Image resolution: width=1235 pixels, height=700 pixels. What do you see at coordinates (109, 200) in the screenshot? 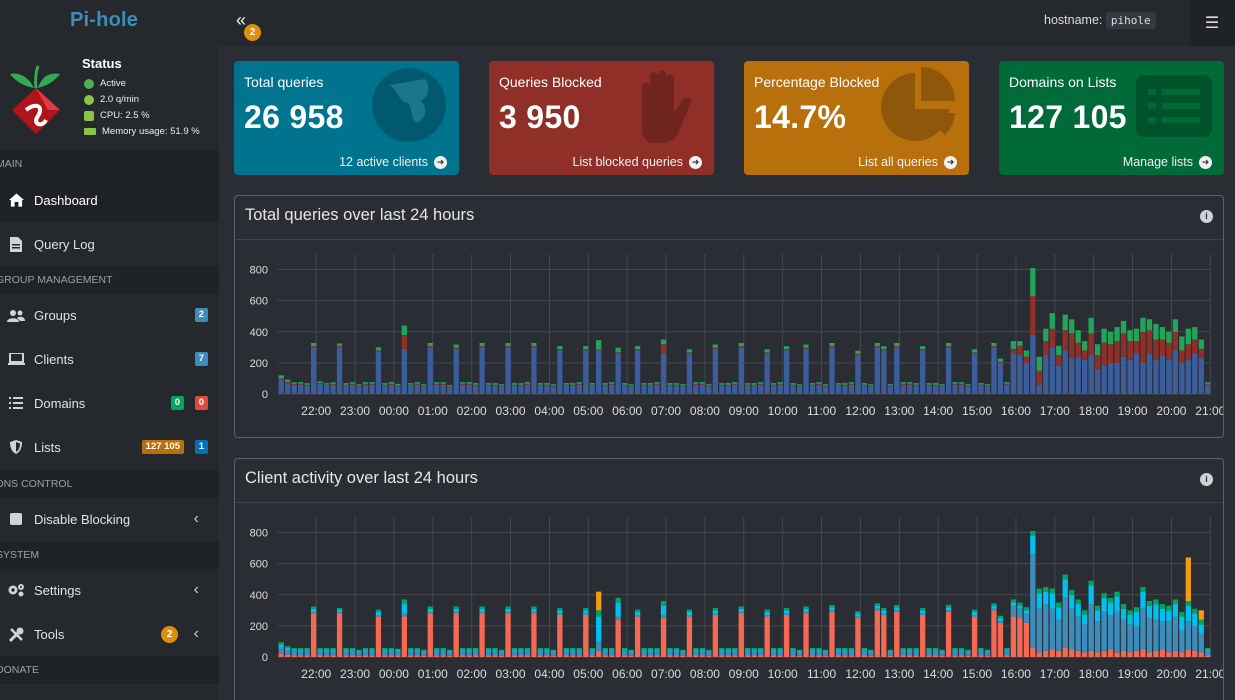
I see `sidebar-item-dashboard: Dashboard` at bounding box center [109, 200].